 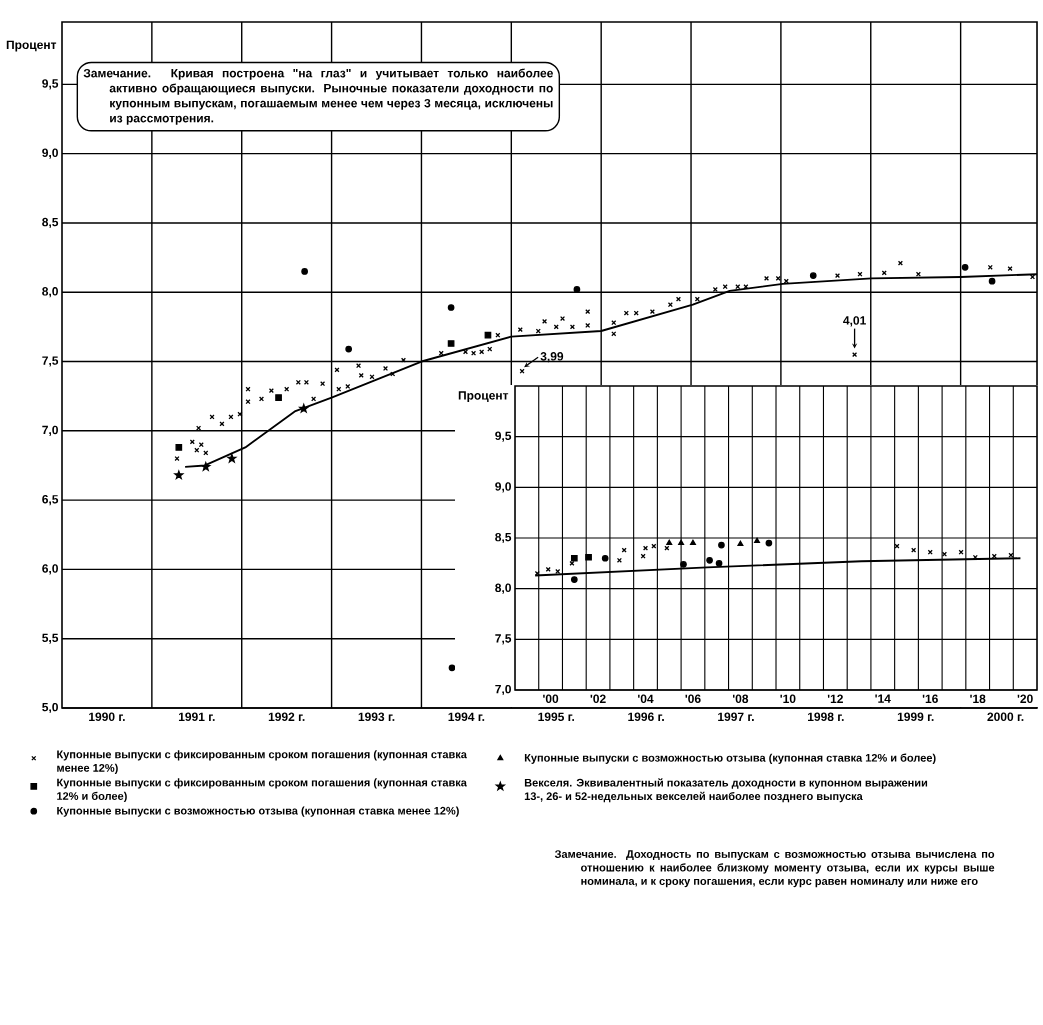 I want to click on x-tick-label: 2000 г., so click(x=1005, y=717).